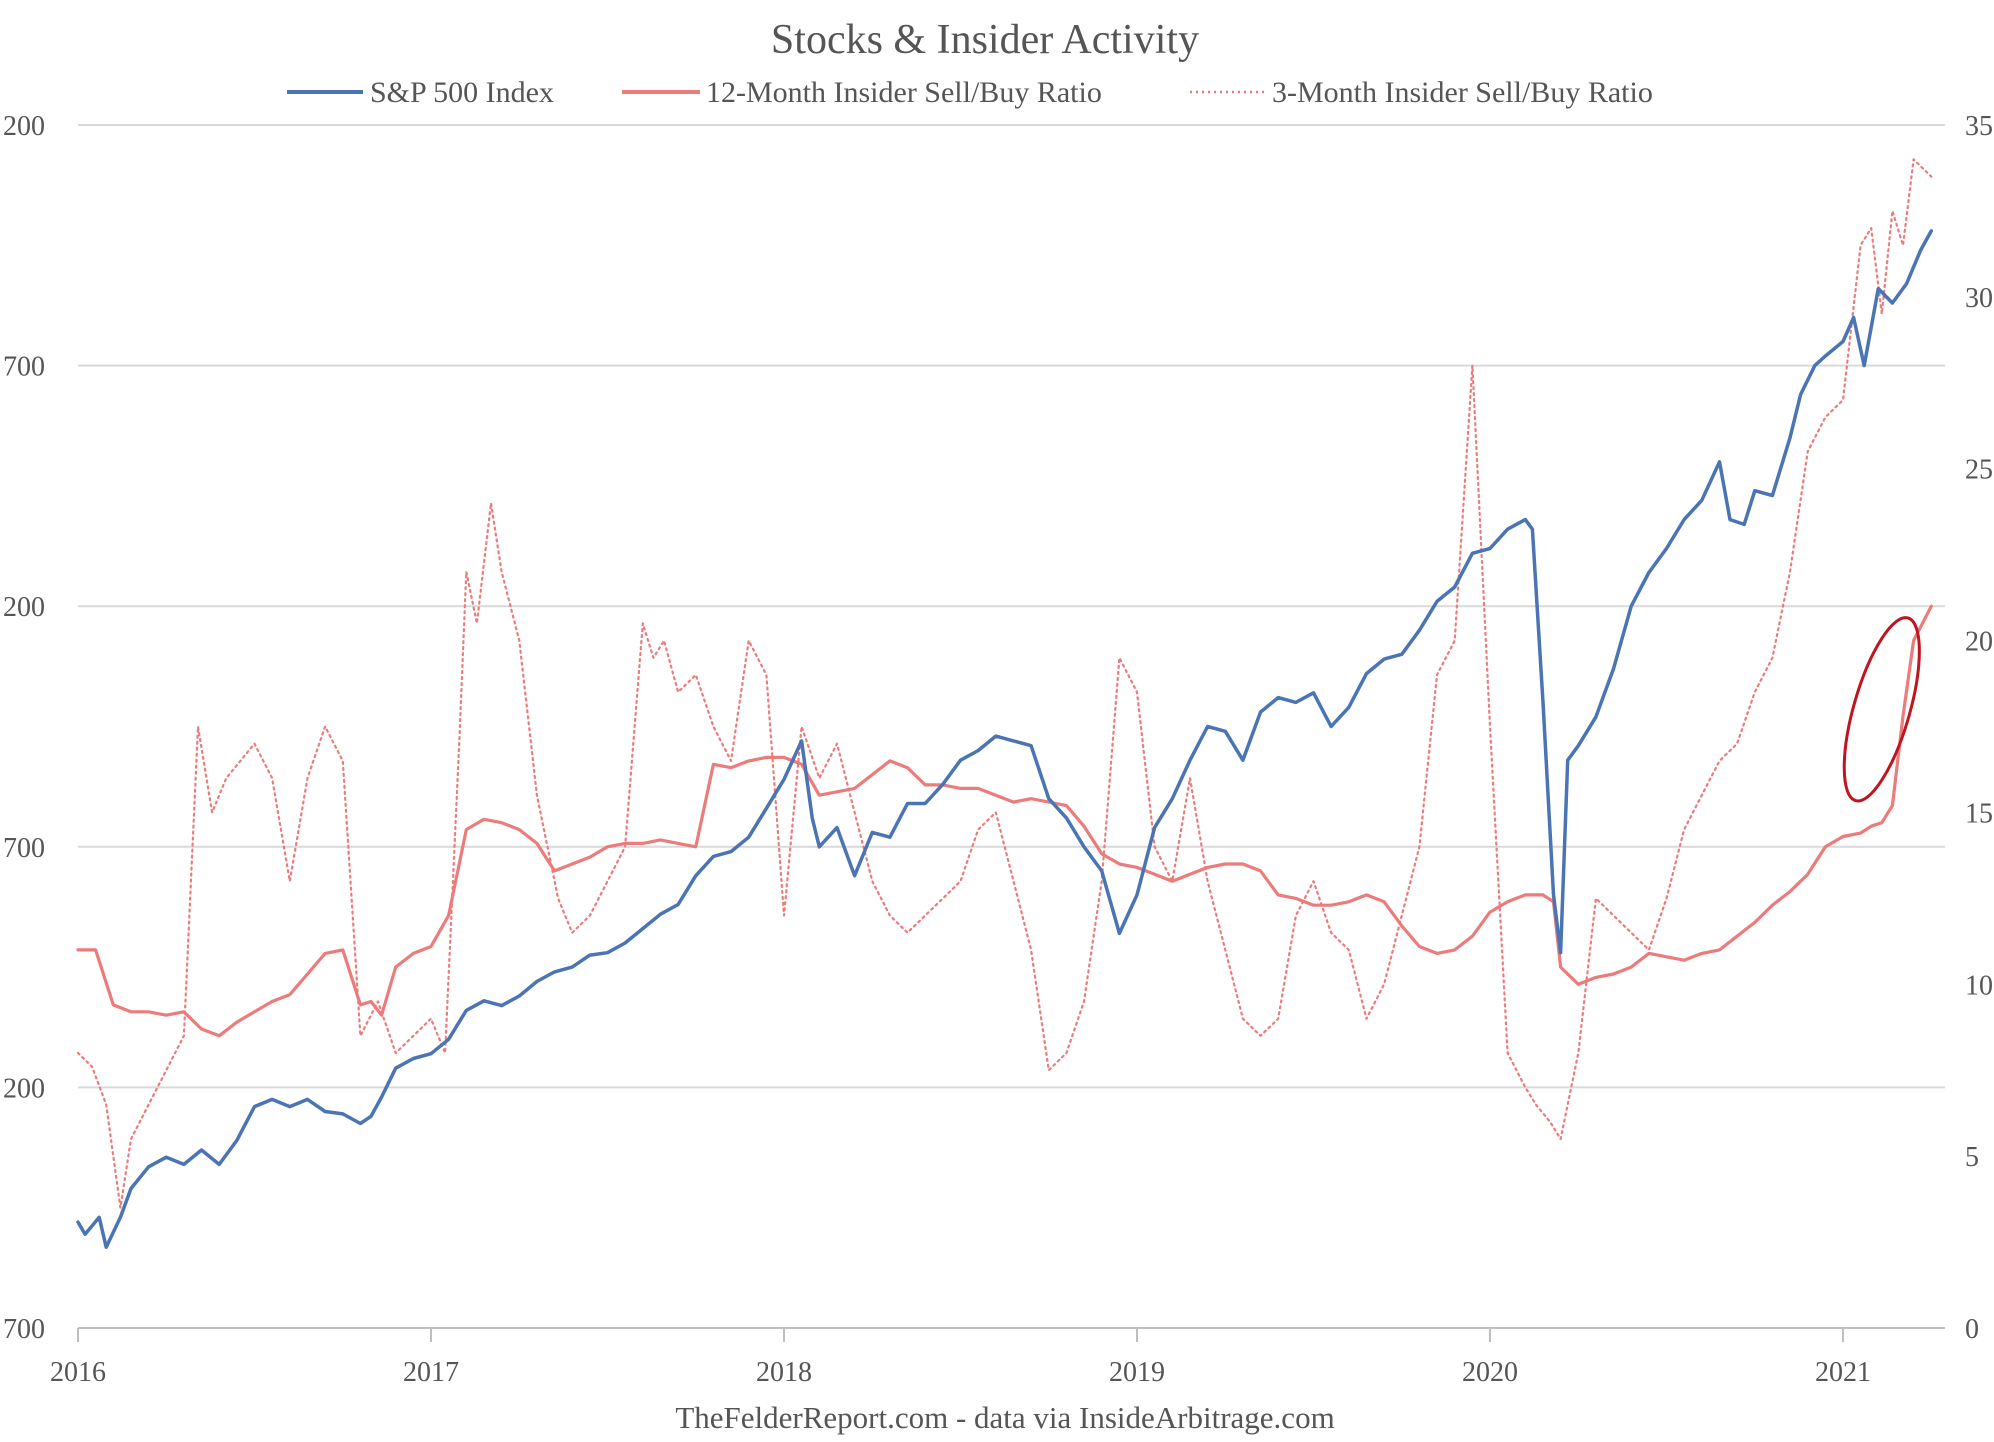 This screenshot has width=1994, height=1442. What do you see at coordinates (784, 1372) in the screenshot?
I see `x-tick-label: 2018` at bounding box center [784, 1372].